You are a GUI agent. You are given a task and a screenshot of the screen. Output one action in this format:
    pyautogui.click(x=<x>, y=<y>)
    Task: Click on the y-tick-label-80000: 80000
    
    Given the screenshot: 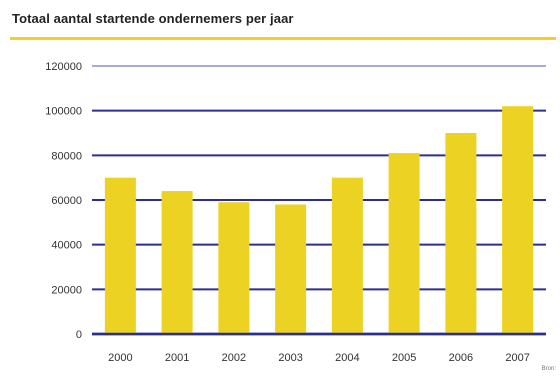 What is the action you would take?
    pyautogui.click(x=66, y=156)
    